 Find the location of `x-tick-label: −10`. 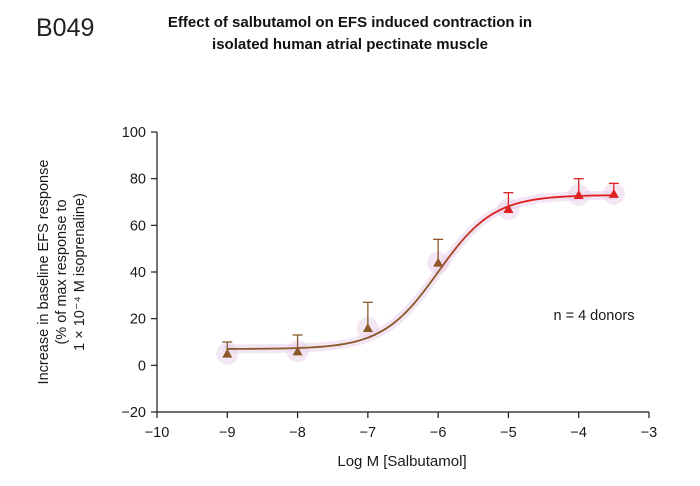

x-tick-label: −10 is located at coordinates (157, 433).